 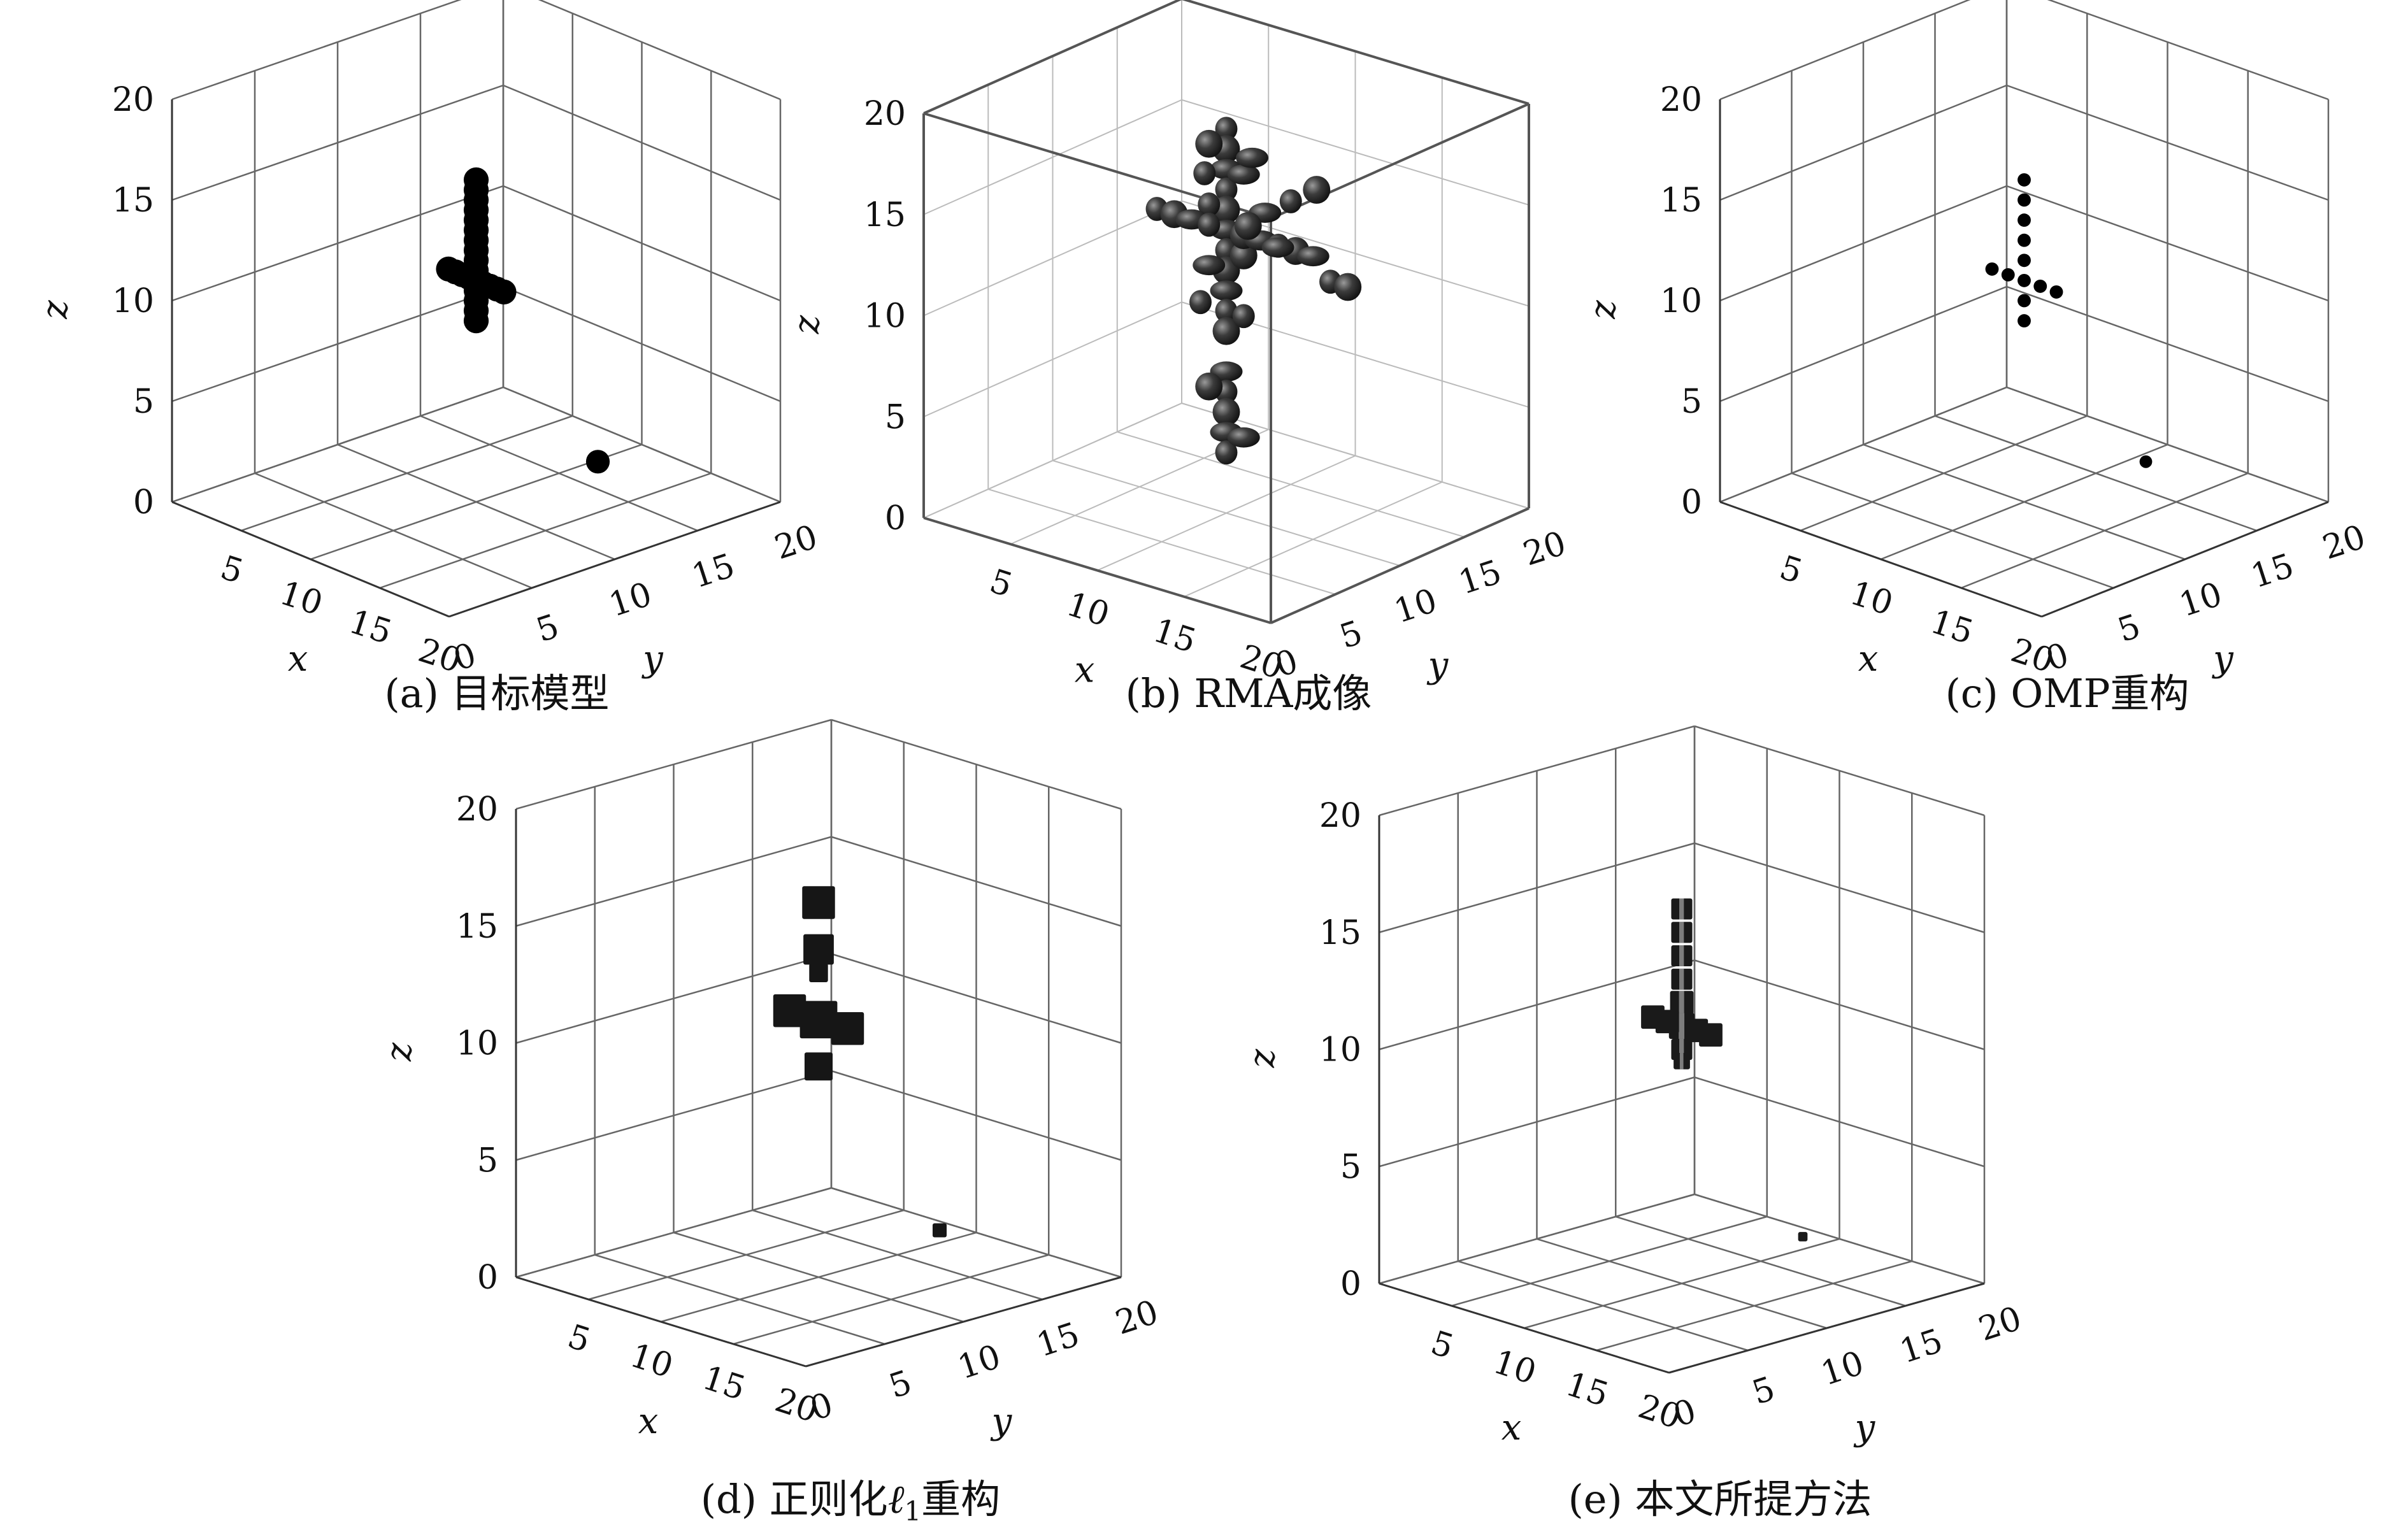 I want to click on x-tick-label: 15, so click(x=1587, y=1390).